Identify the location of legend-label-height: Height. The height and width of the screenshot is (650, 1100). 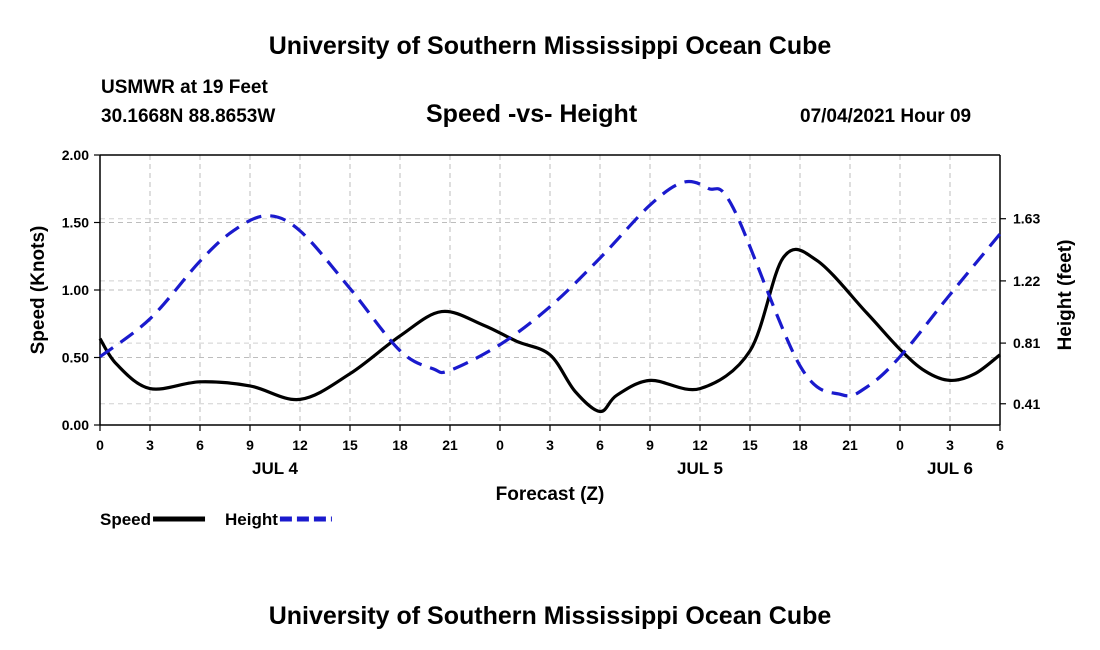
(251, 519).